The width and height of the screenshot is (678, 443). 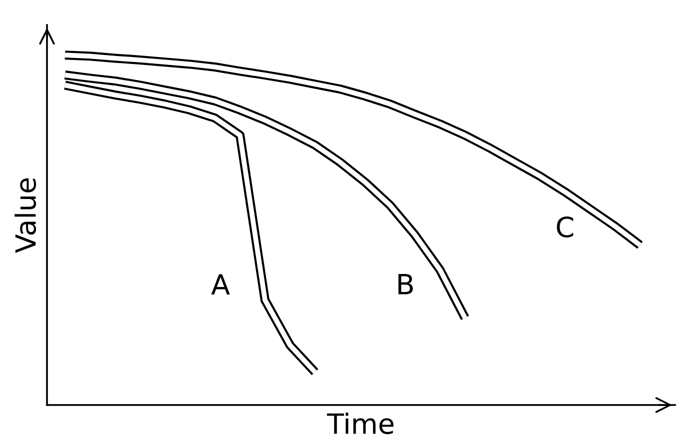 What do you see at coordinates (25, 215) in the screenshot?
I see `y-axis-title: Value` at bounding box center [25, 215].